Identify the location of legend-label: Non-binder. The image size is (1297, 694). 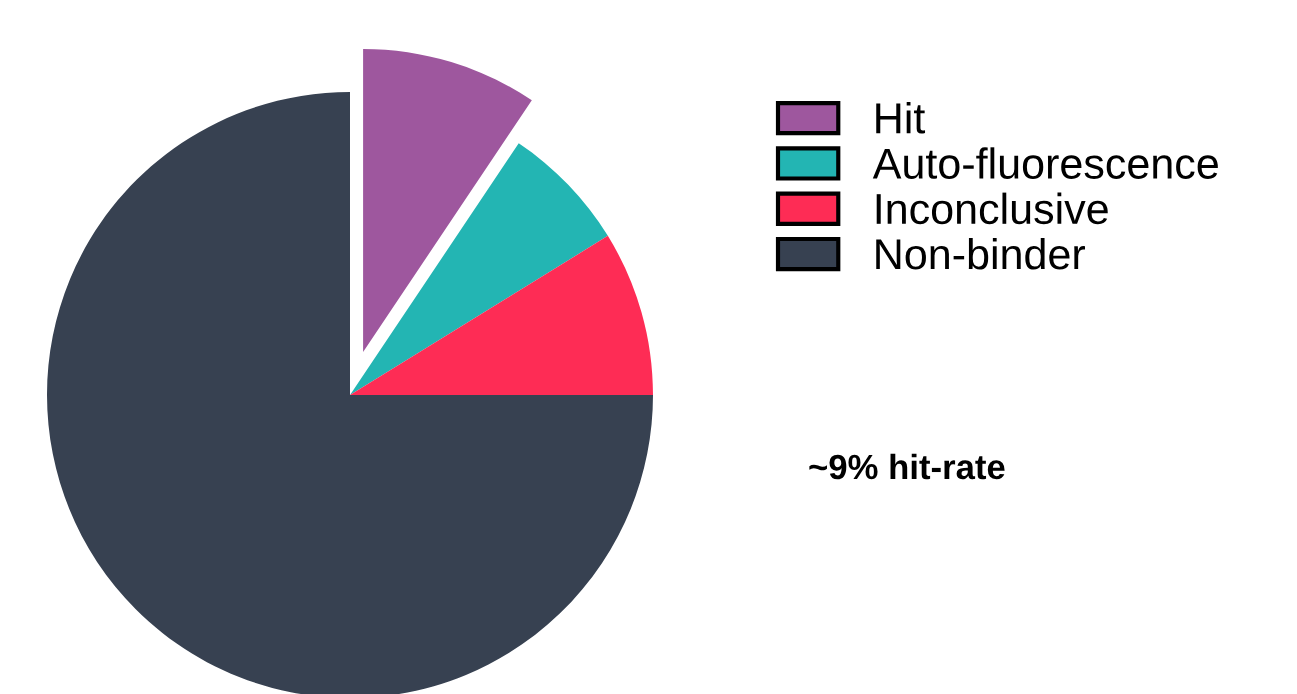
(981, 253).